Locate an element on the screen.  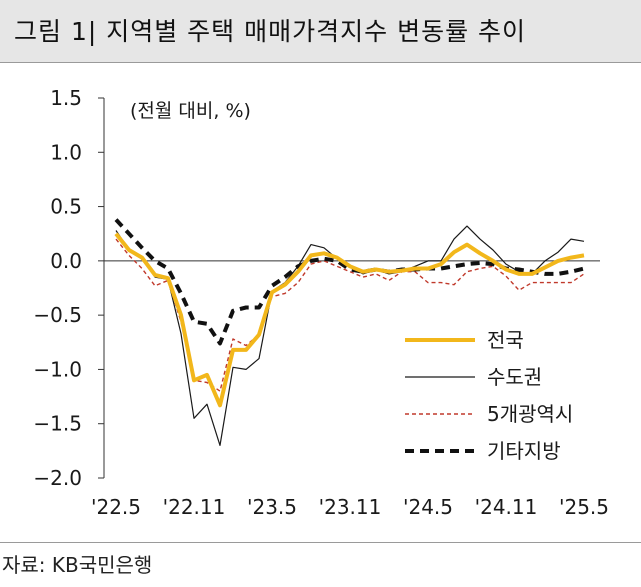
legend-label-1: 전국 is located at coordinates (505, 340).